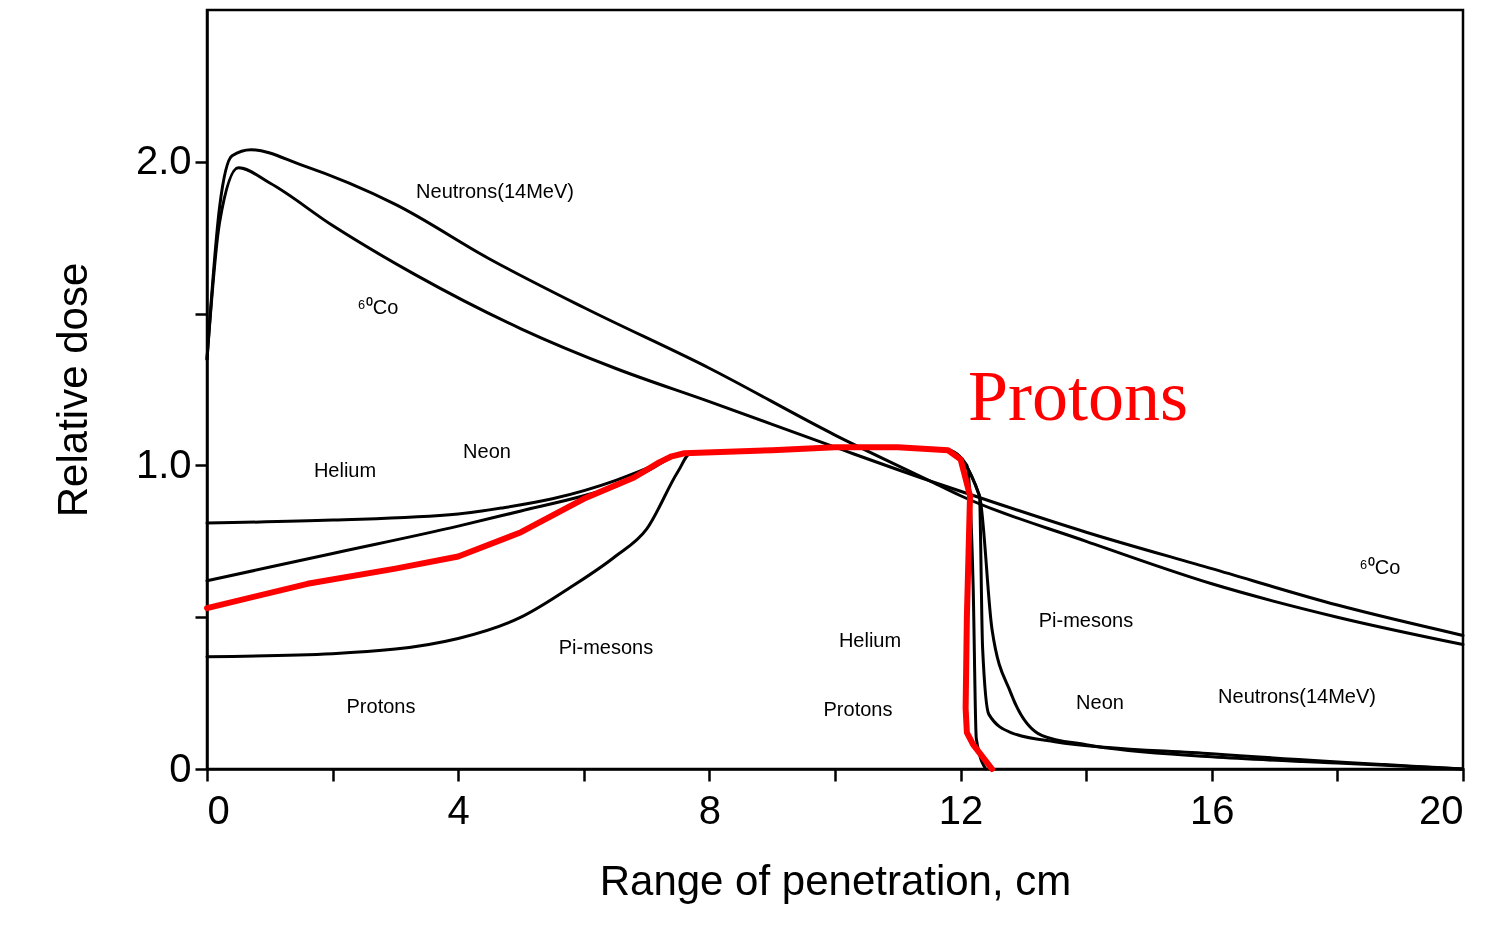 The image size is (1505, 946). What do you see at coordinates (163, 160) in the screenshot?
I see `y-tick-label: 2.0` at bounding box center [163, 160].